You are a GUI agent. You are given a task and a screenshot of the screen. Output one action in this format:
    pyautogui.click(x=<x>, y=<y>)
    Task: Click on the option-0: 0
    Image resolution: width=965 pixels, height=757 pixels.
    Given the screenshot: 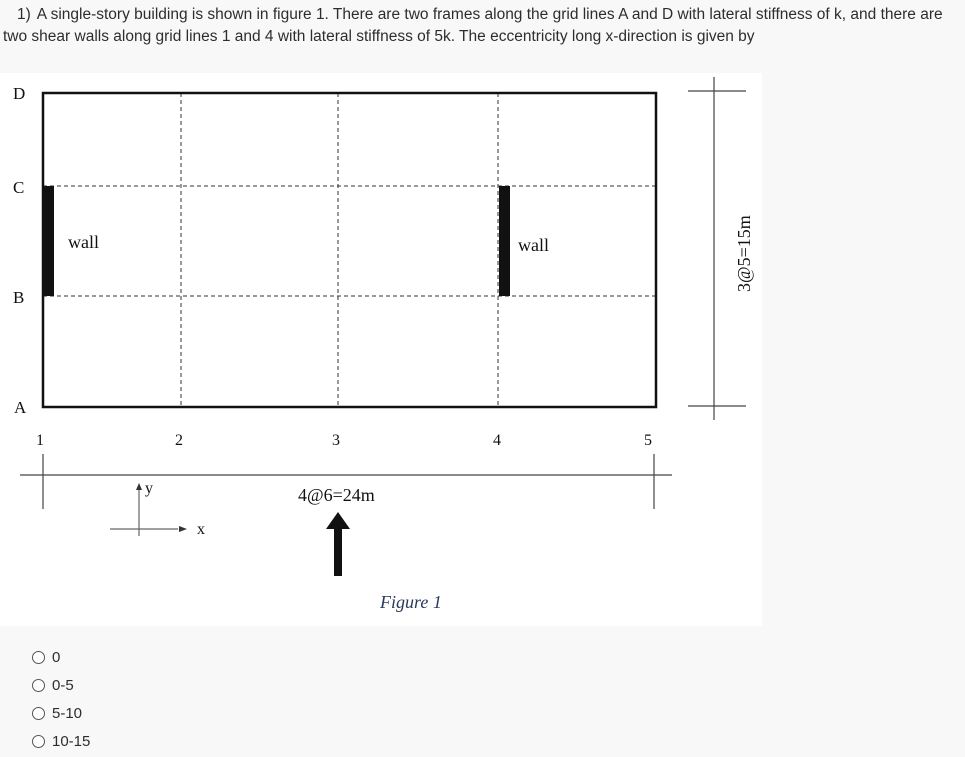 What is the action you would take?
    pyautogui.click(x=61, y=657)
    